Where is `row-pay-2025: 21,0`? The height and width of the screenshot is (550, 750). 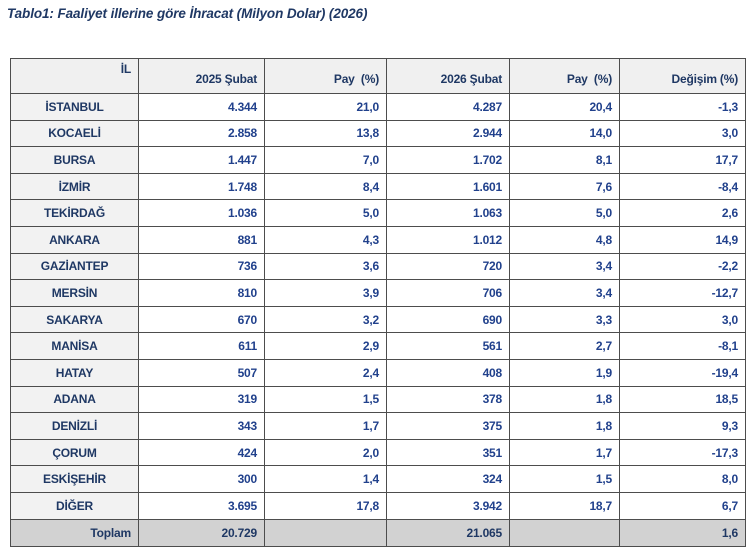
row-pay-2025: 21,0 is located at coordinates (325, 107).